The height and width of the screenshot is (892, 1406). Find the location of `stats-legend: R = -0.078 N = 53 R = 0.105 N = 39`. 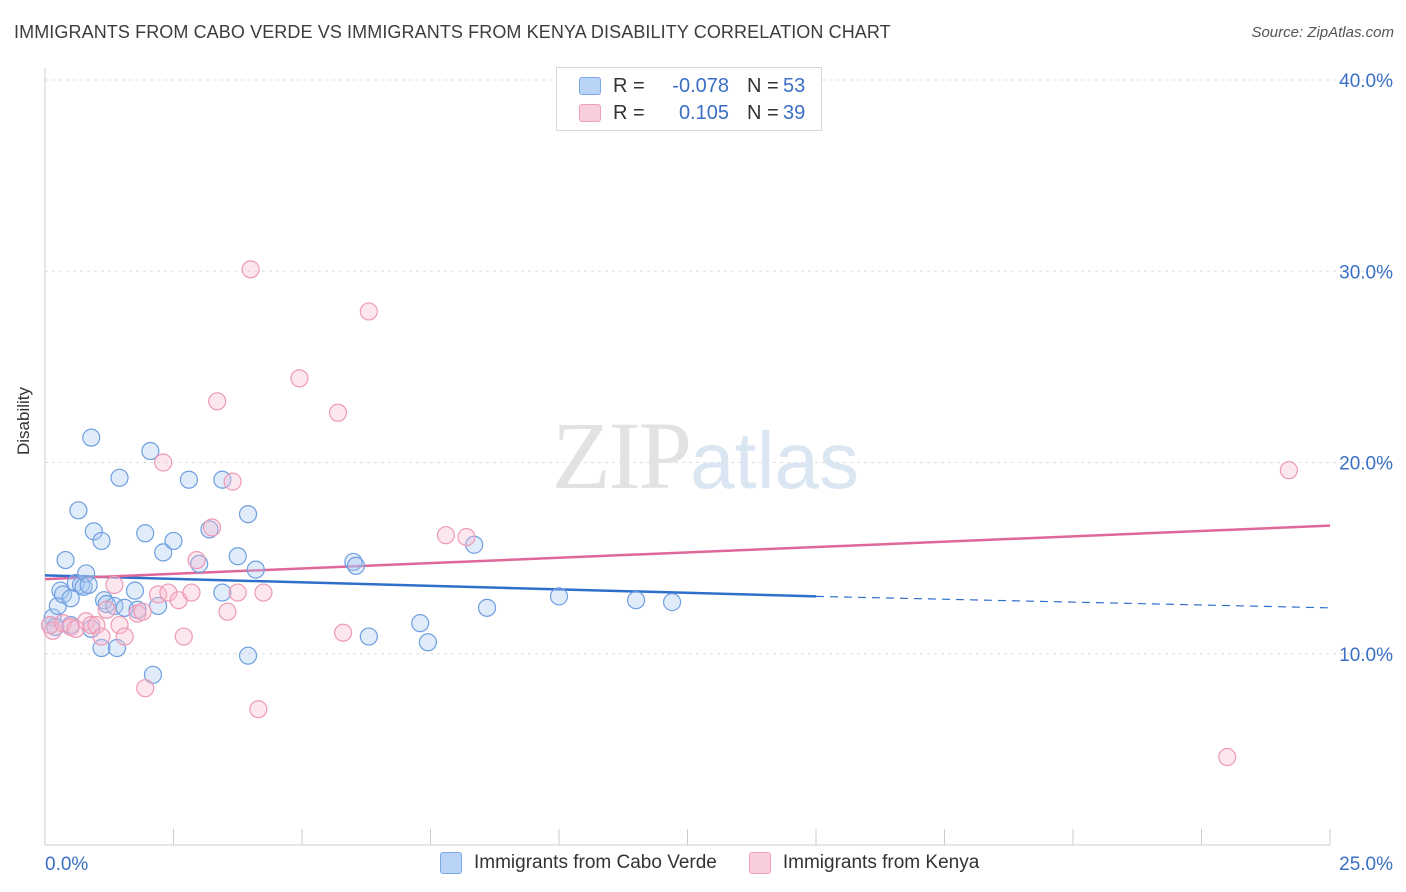

stats-legend: R = -0.078 N = 53 R = 0.105 N = 39 is located at coordinates (689, 99).